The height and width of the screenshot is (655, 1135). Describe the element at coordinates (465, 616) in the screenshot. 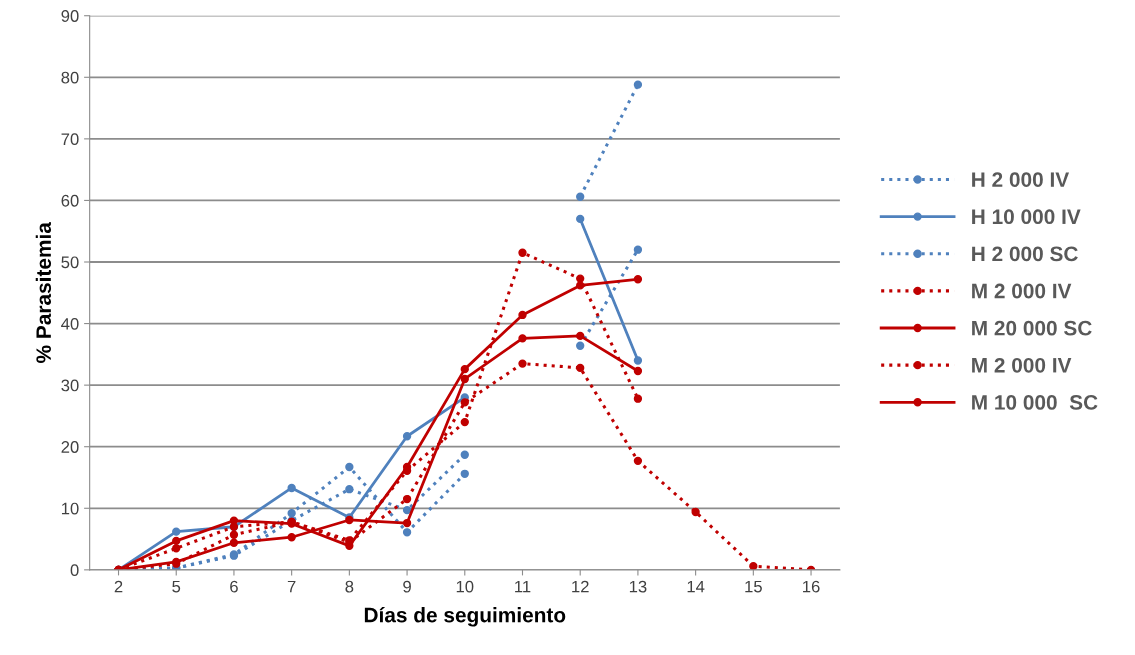

I see `x-axis-title: Días de seguimiento` at that location.